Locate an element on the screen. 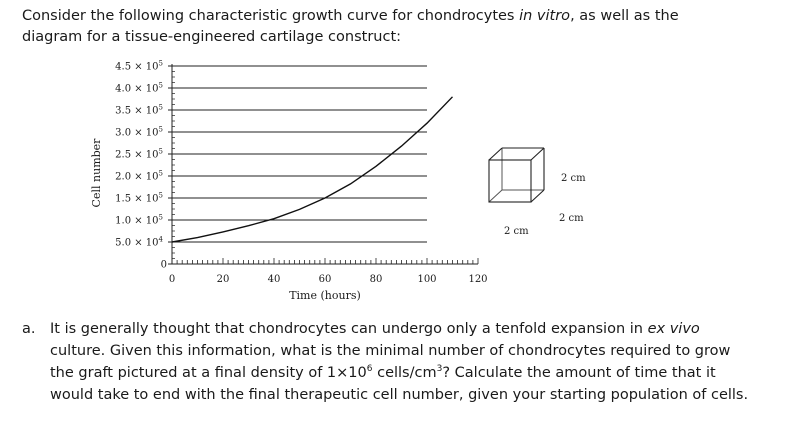  x-tick-label: 0 is located at coordinates (172, 279).